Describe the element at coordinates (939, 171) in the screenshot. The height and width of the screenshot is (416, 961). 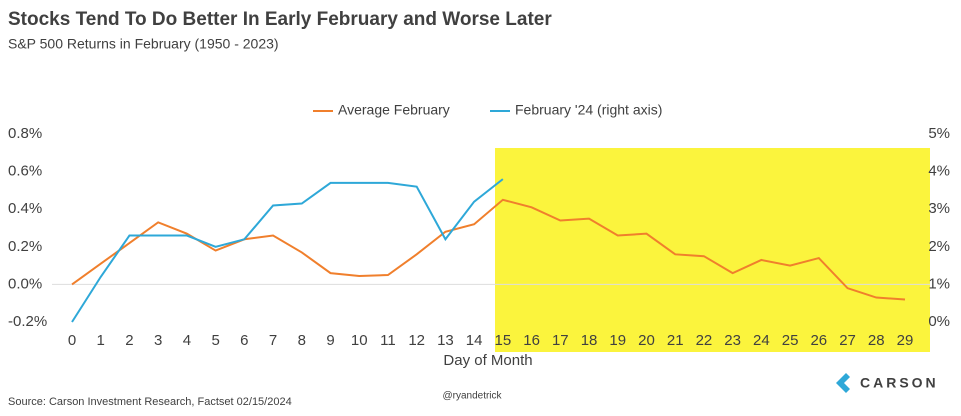
I see `y2-tick-label: 4%` at that location.